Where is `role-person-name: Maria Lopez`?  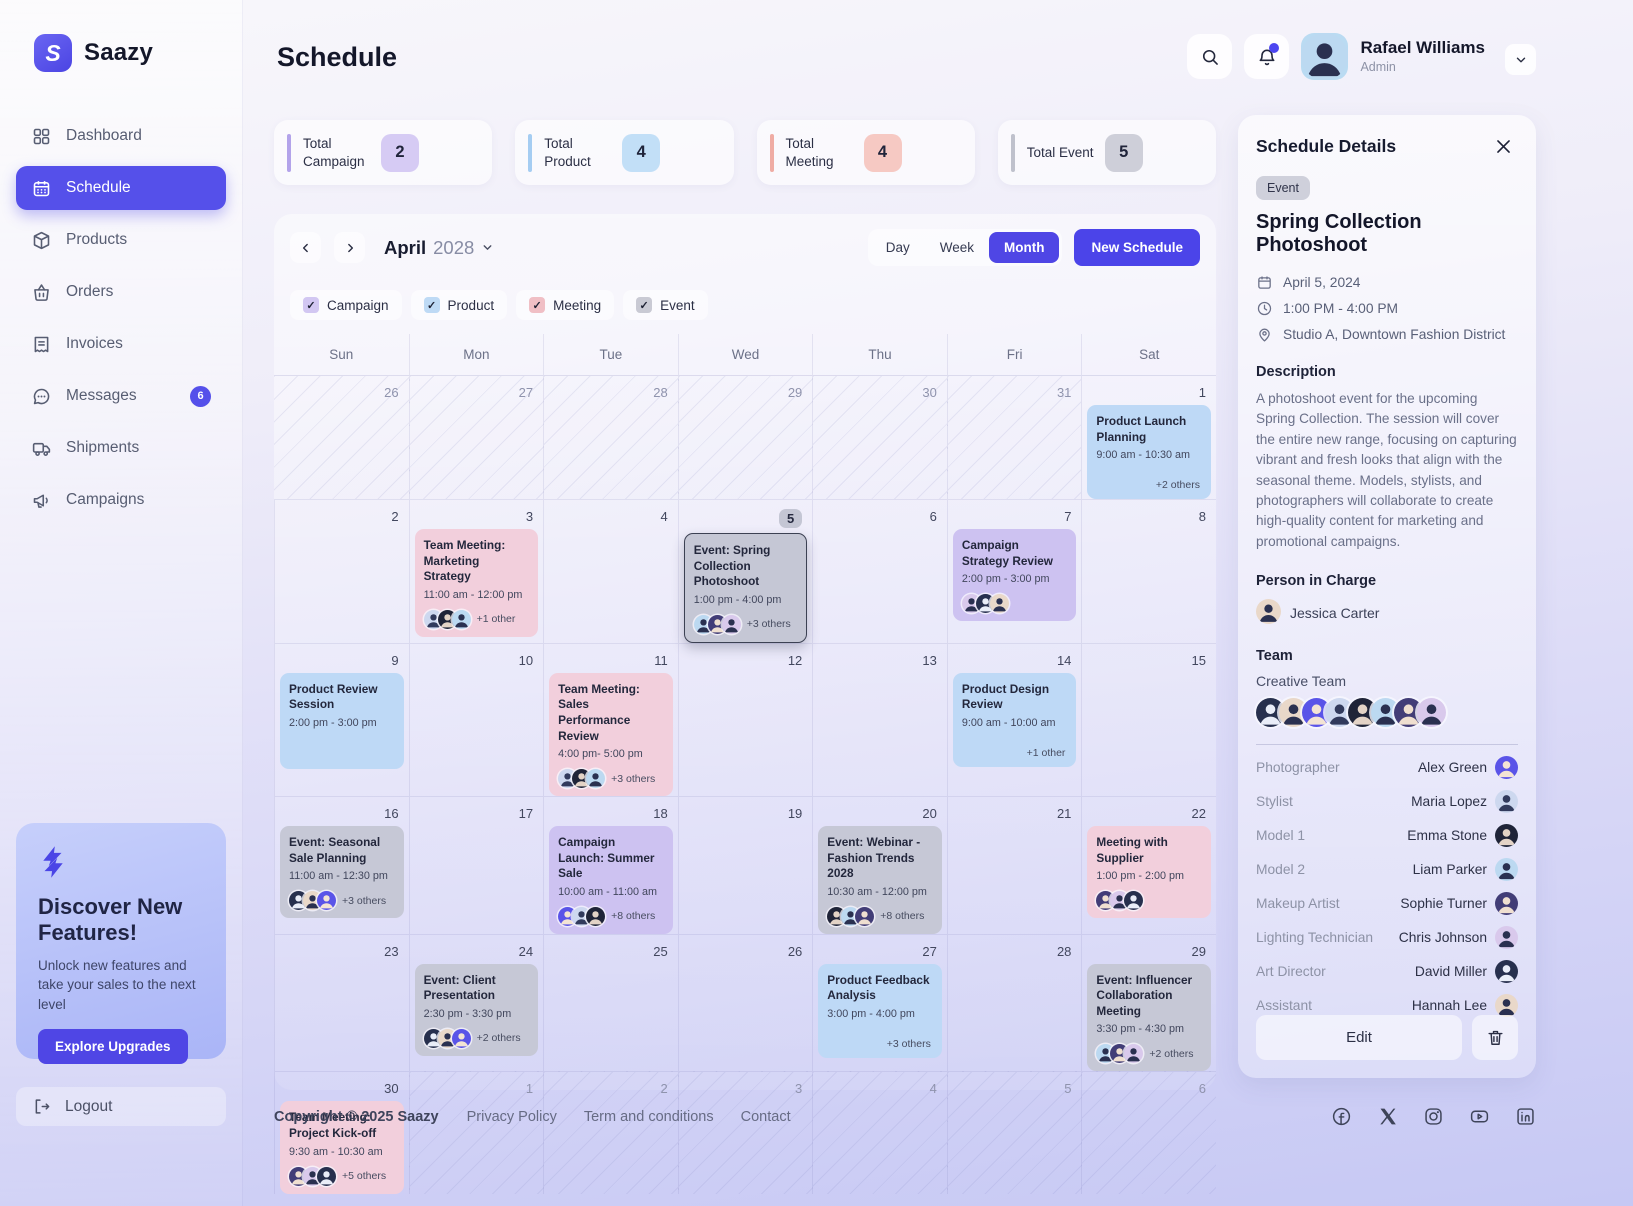 role-person-name: Maria Lopez is located at coordinates (1449, 802).